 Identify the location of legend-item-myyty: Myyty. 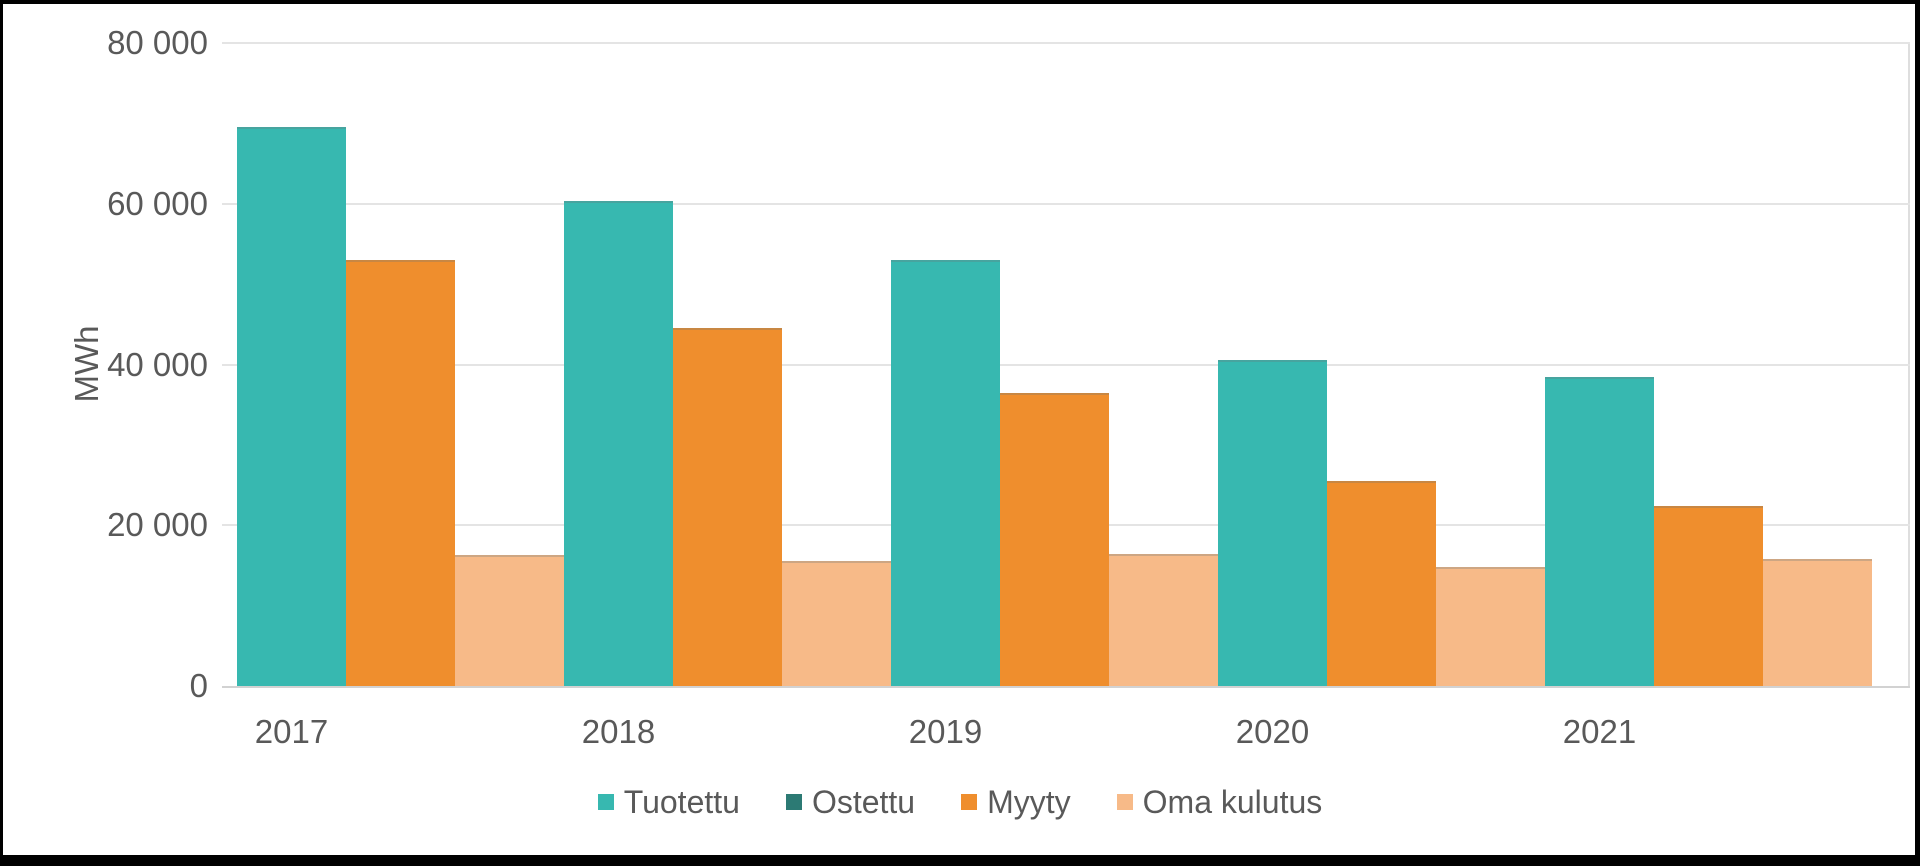
(1016, 802).